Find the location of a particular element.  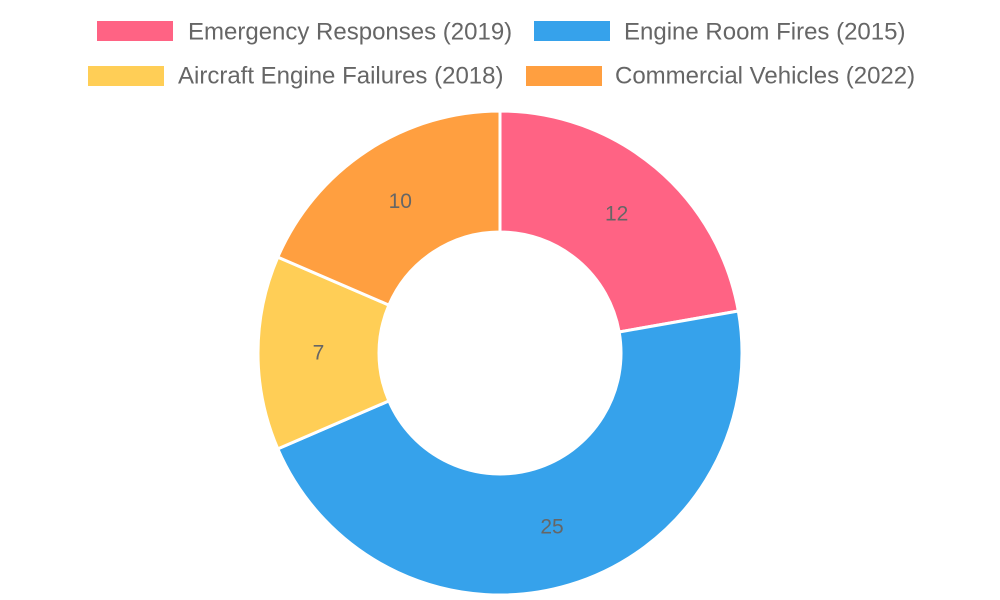

legend-label: Emergency Responses (2019) is located at coordinates (350, 32).